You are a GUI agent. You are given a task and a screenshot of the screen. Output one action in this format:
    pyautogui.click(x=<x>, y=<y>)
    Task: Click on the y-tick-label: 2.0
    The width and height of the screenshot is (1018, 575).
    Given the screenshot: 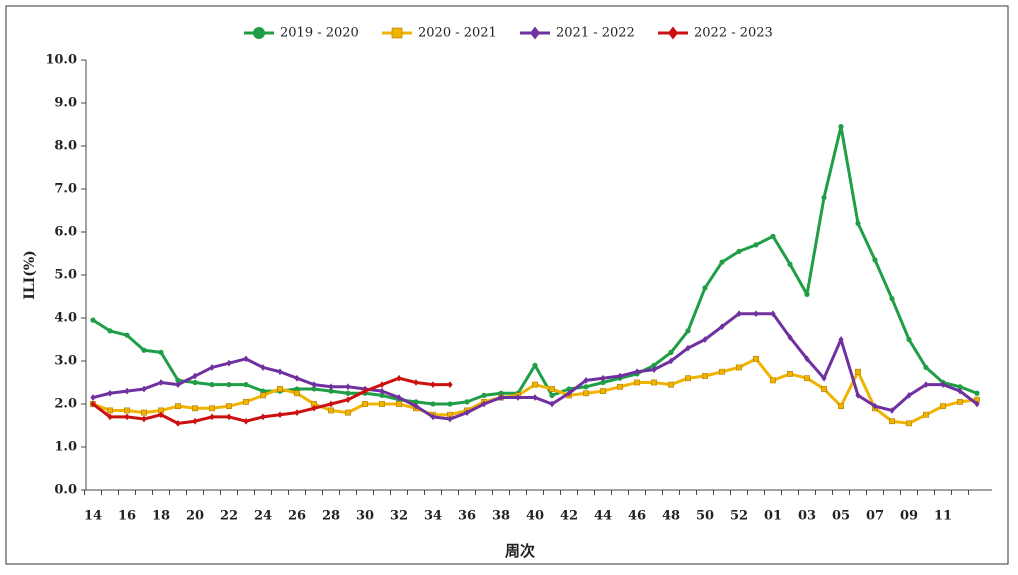 What is the action you would take?
    pyautogui.click(x=65, y=404)
    